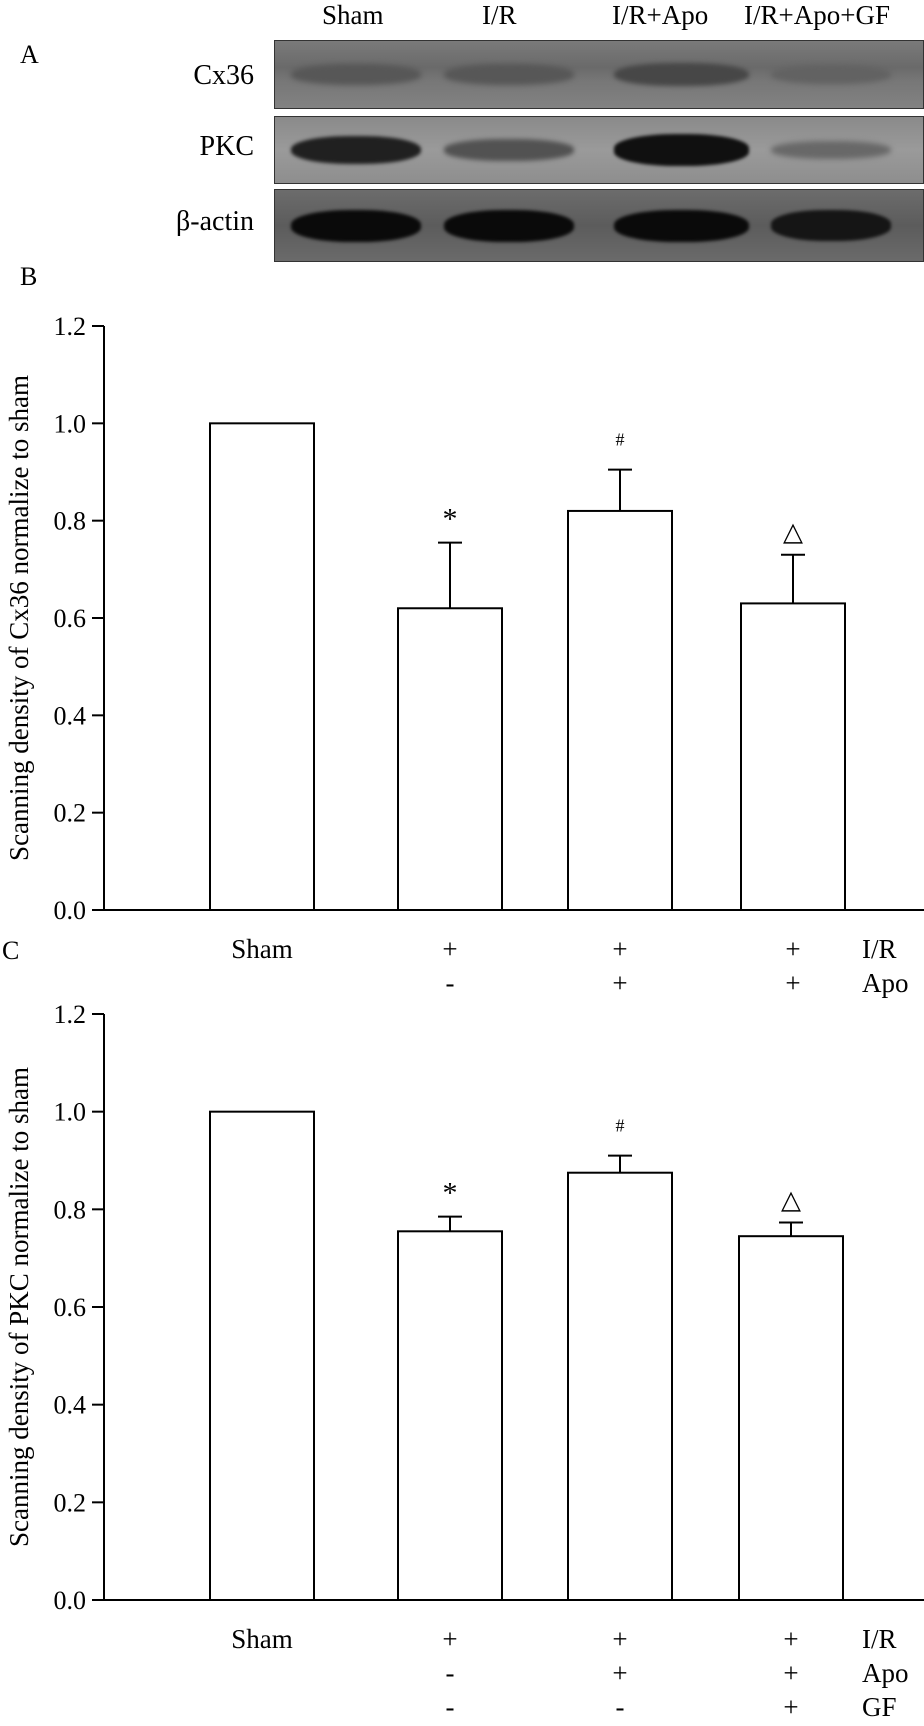  What do you see at coordinates (599, 225) in the screenshot?
I see `blot-strip-actin` at bounding box center [599, 225].